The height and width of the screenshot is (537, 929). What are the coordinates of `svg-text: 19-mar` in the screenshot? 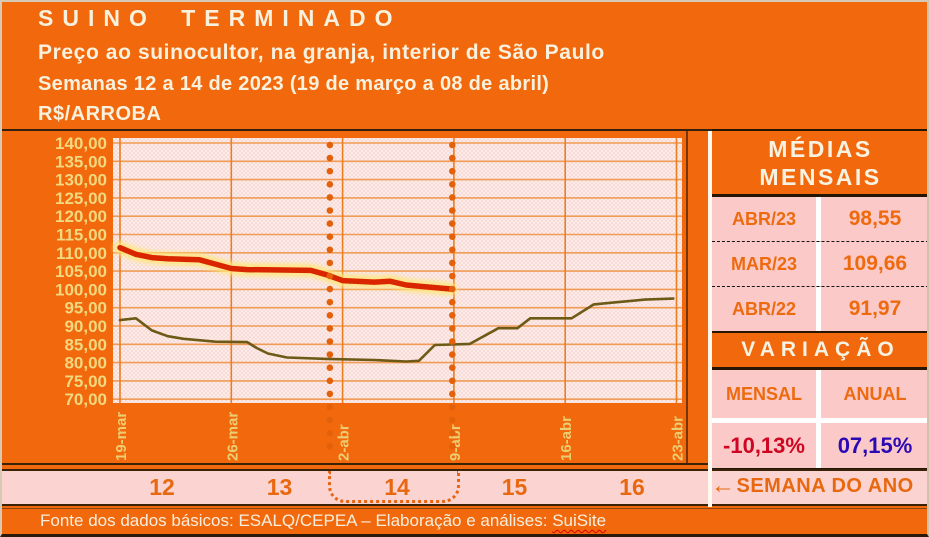 It's located at (121, 436).